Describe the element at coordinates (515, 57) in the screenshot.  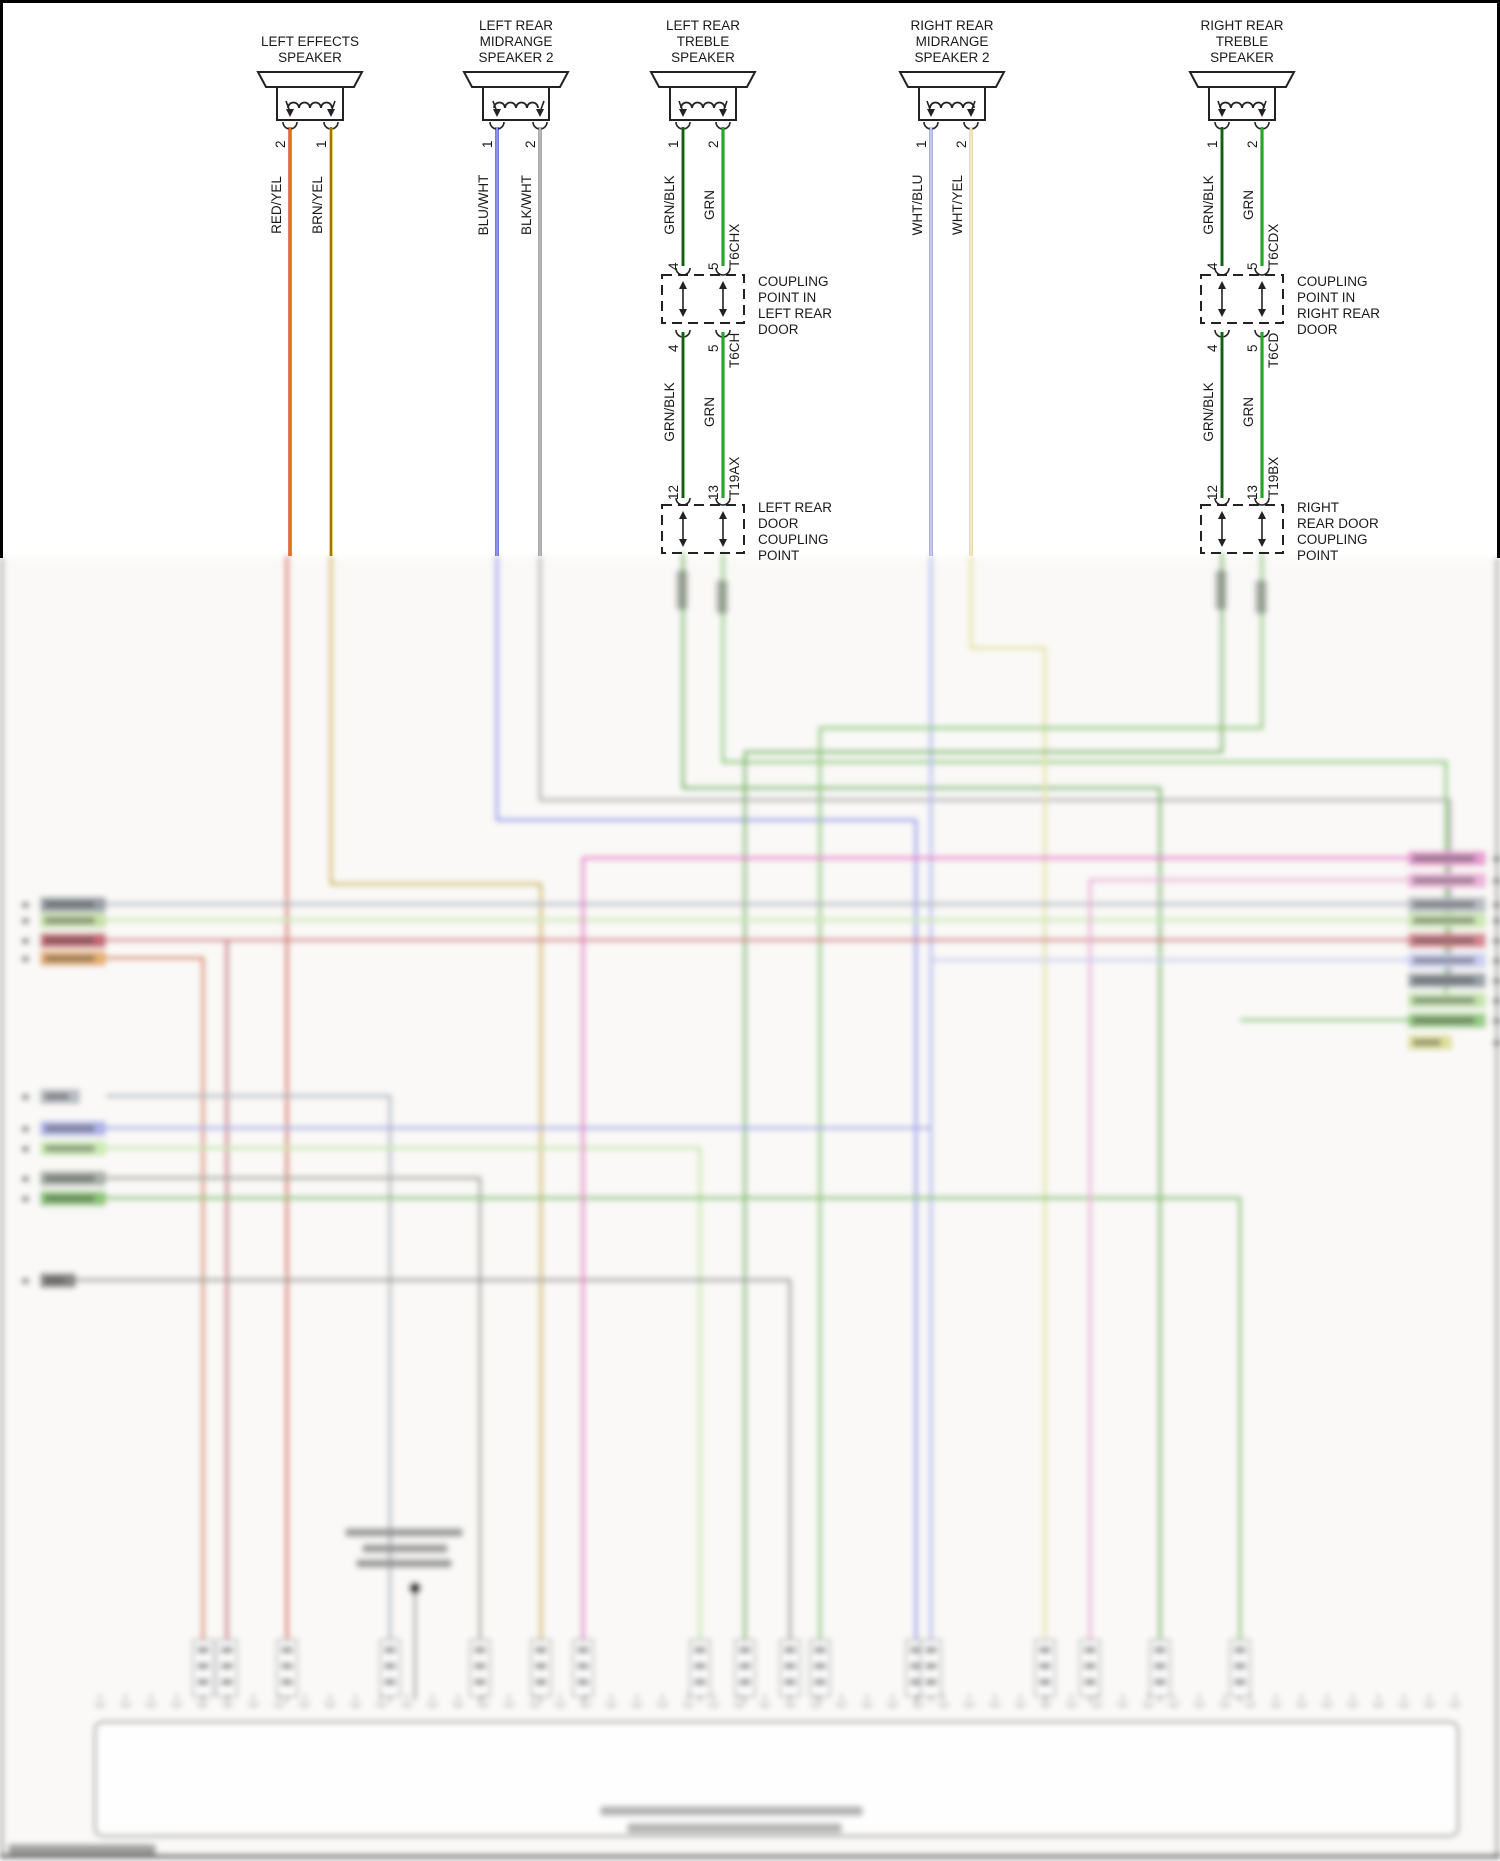
I see `speaker-title-line: SPEAKER 2` at that location.